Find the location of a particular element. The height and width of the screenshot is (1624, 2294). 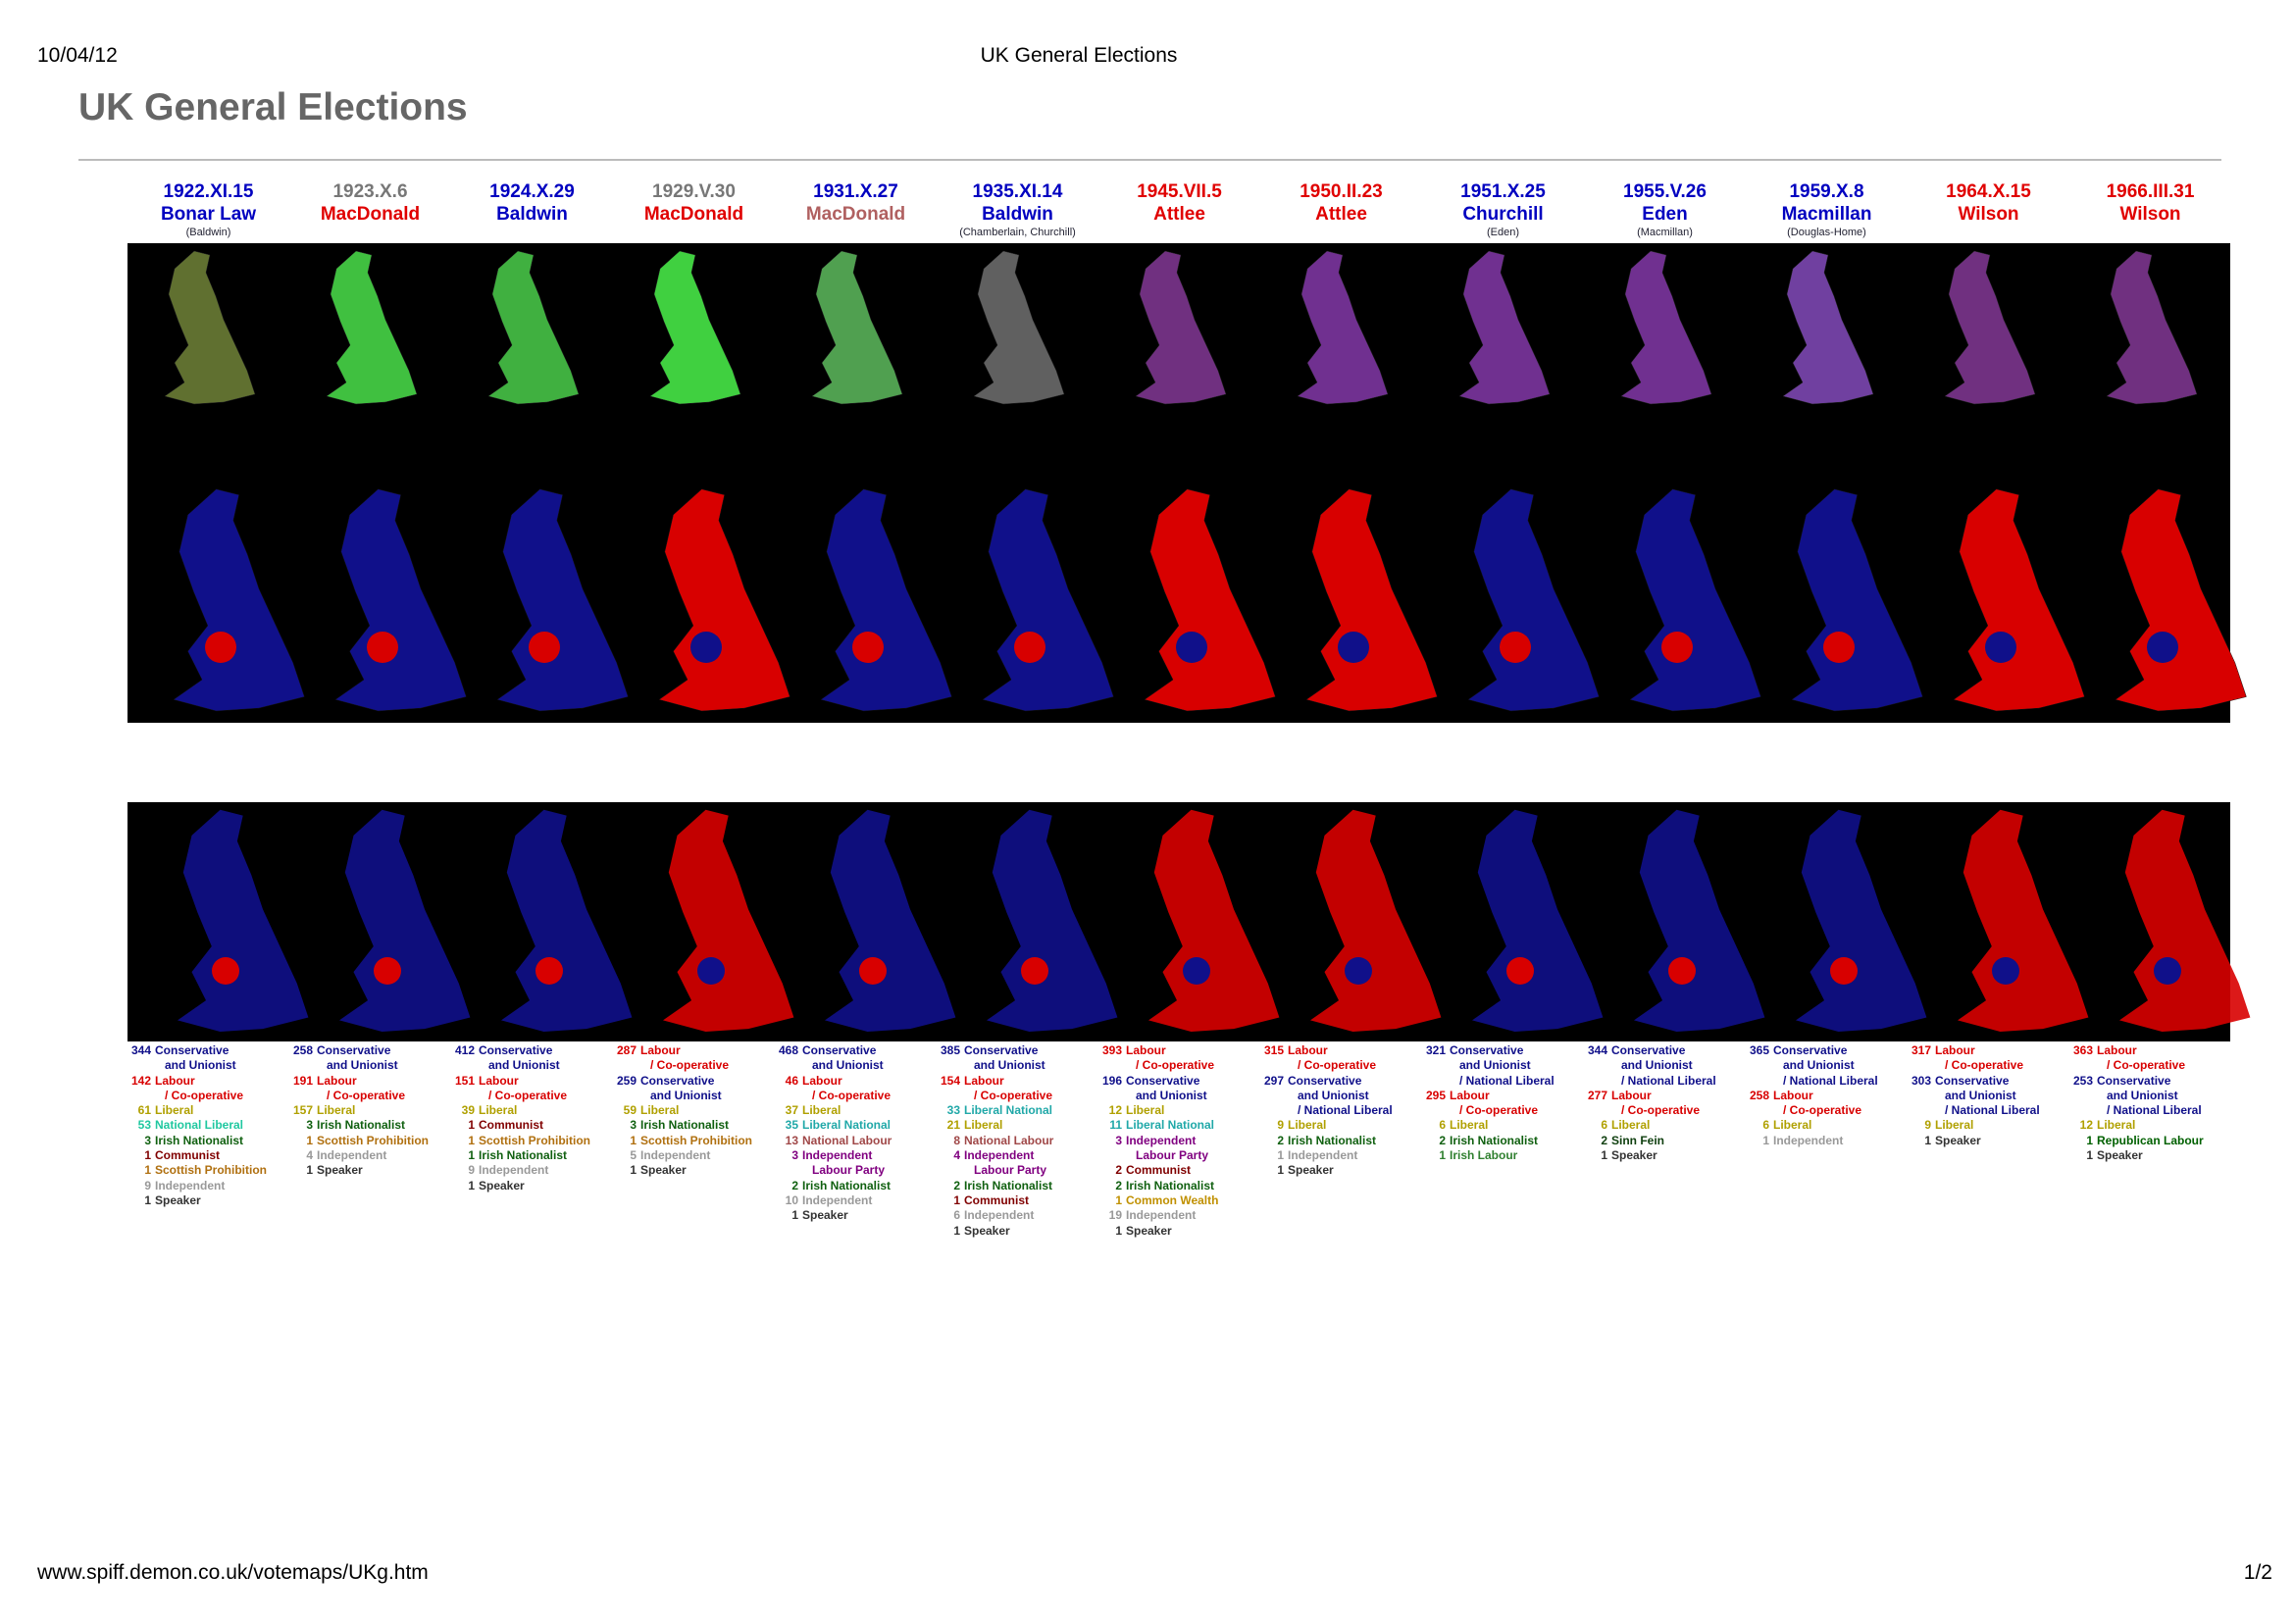

seat-count: 8 is located at coordinates (956, 1140).